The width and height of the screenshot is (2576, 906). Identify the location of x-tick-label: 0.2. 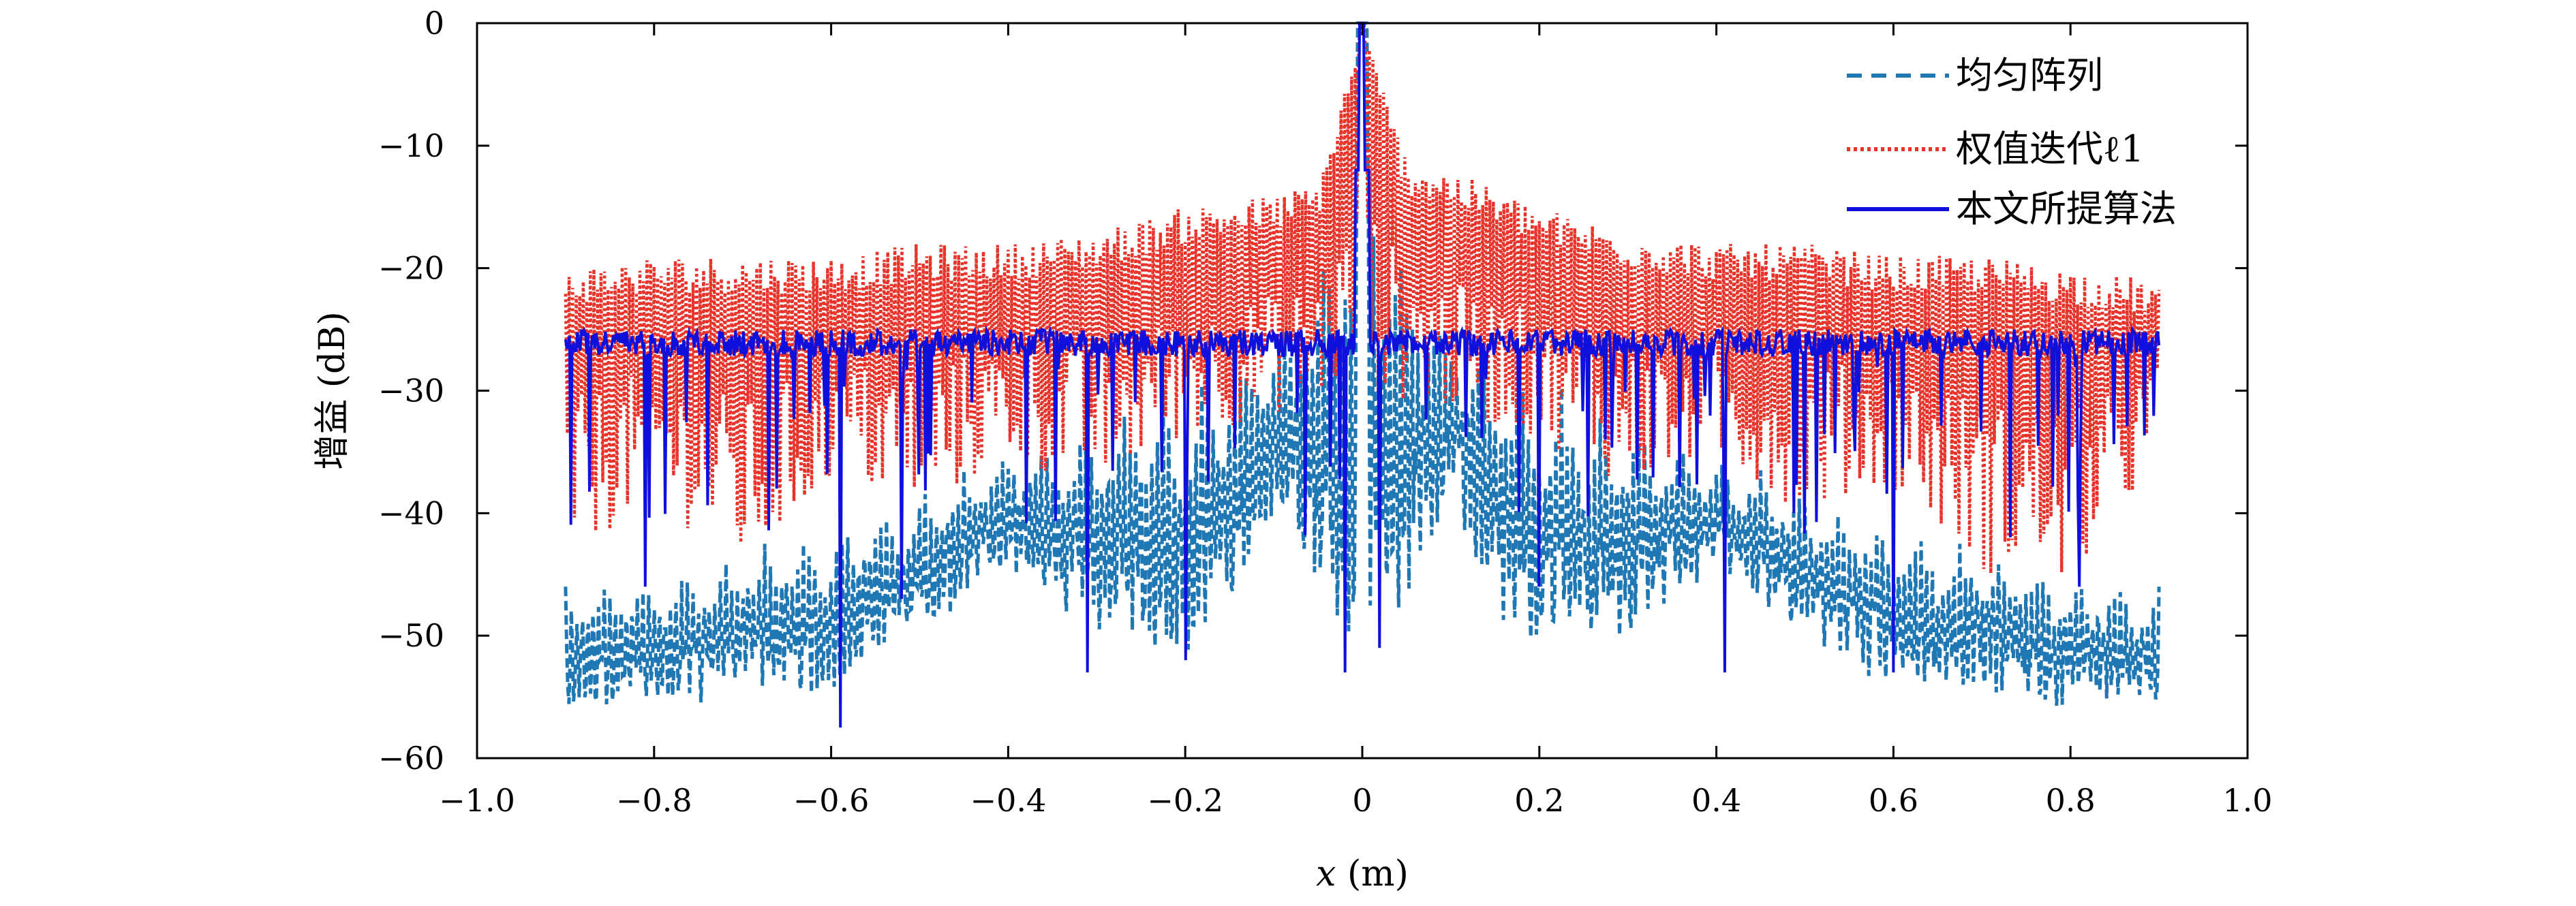
(1539, 801).